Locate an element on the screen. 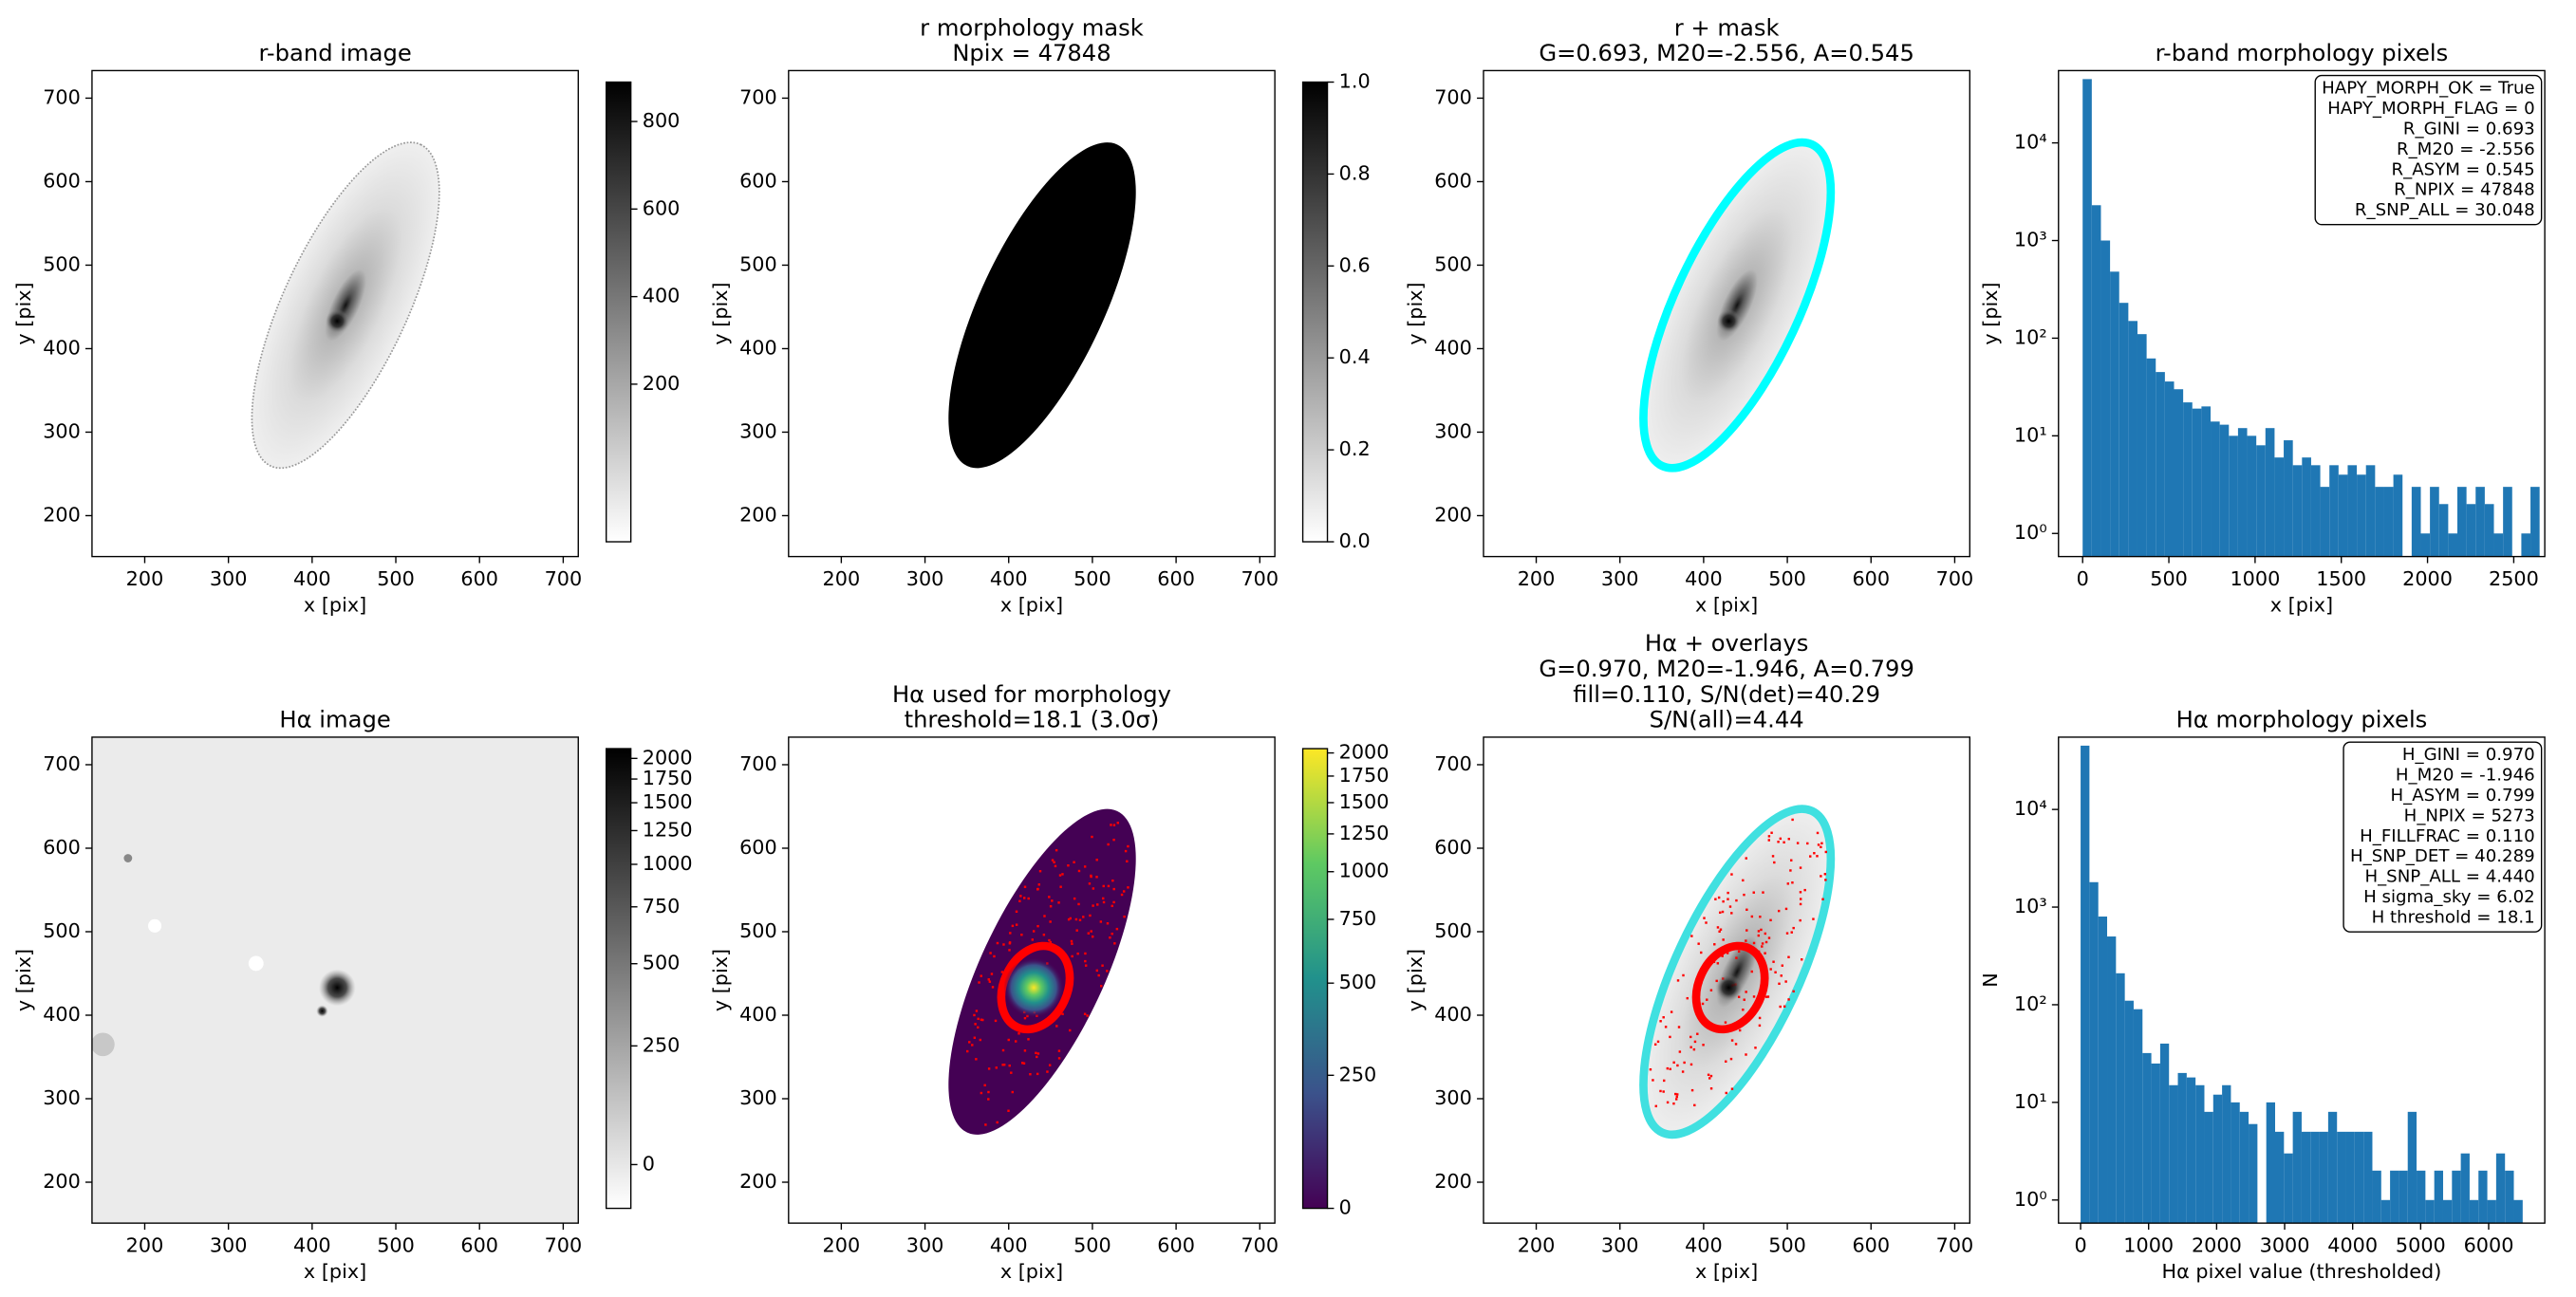  panel-title: r-band morphology pixels is located at coordinates (2302, 53).